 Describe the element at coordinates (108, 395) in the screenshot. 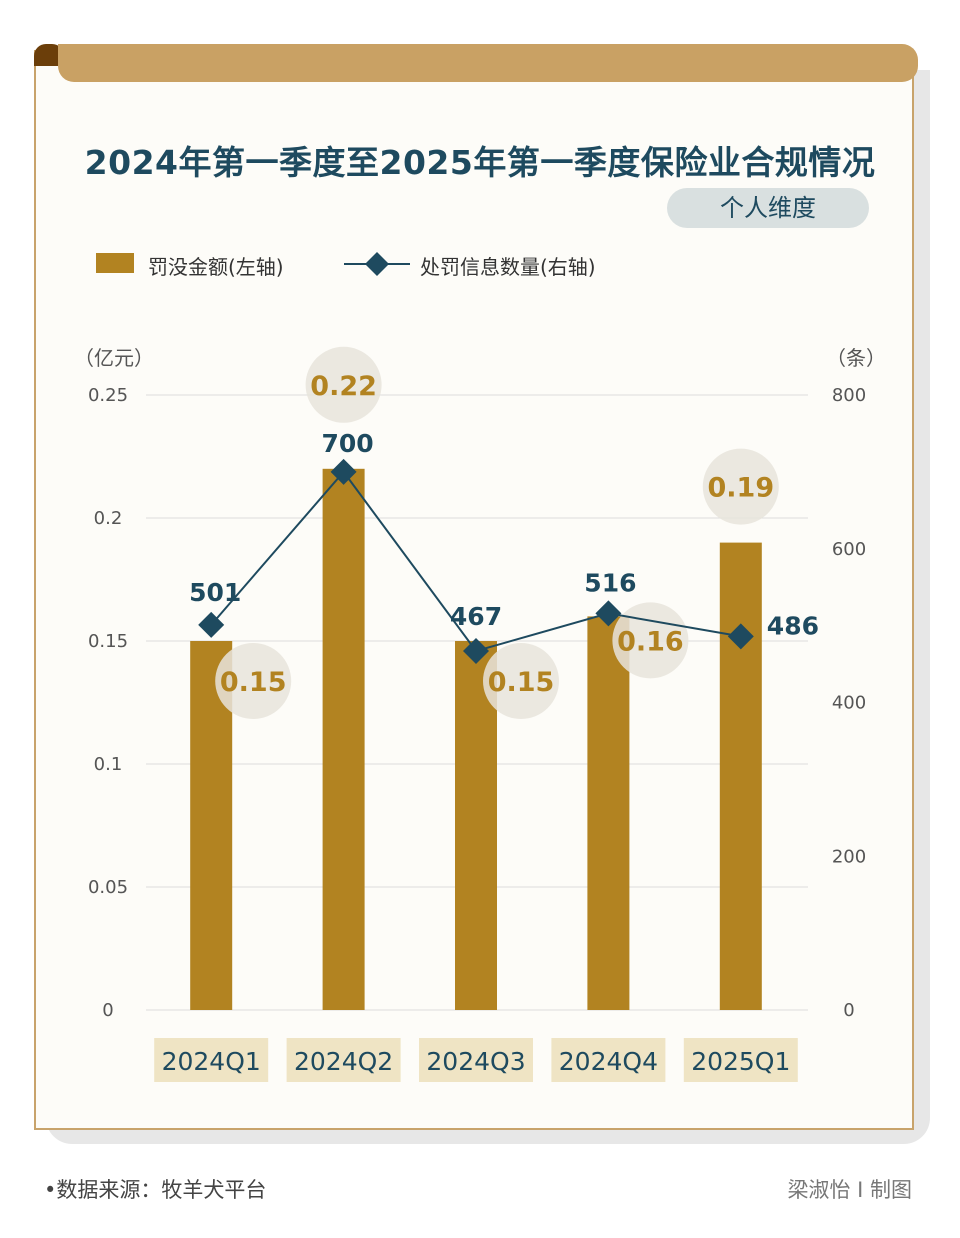

I see `left-tick-label: 0.25` at that location.